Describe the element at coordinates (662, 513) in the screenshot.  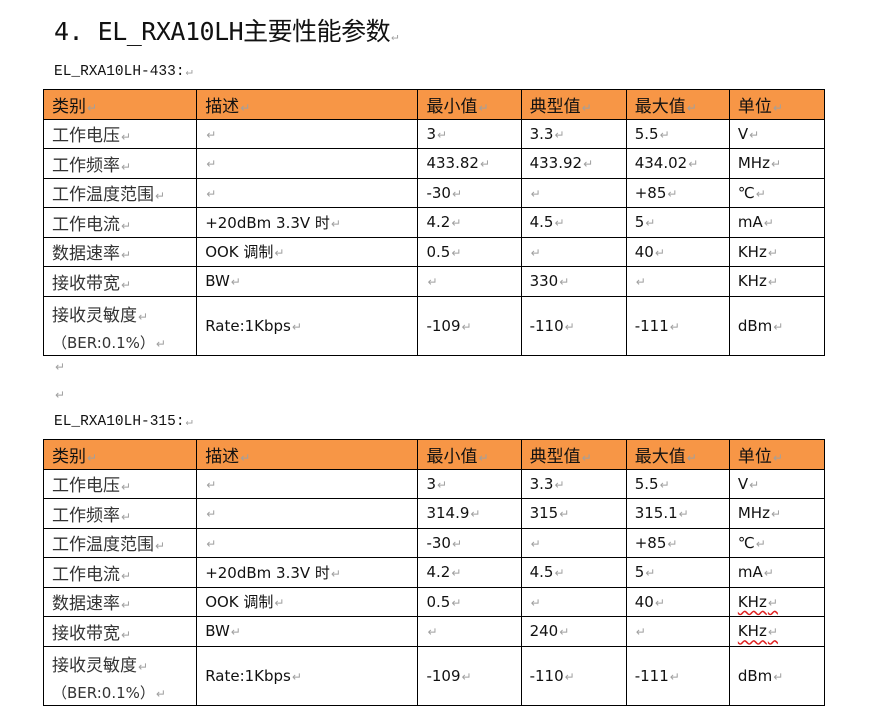
I see `cell-text: 315.1` at that location.